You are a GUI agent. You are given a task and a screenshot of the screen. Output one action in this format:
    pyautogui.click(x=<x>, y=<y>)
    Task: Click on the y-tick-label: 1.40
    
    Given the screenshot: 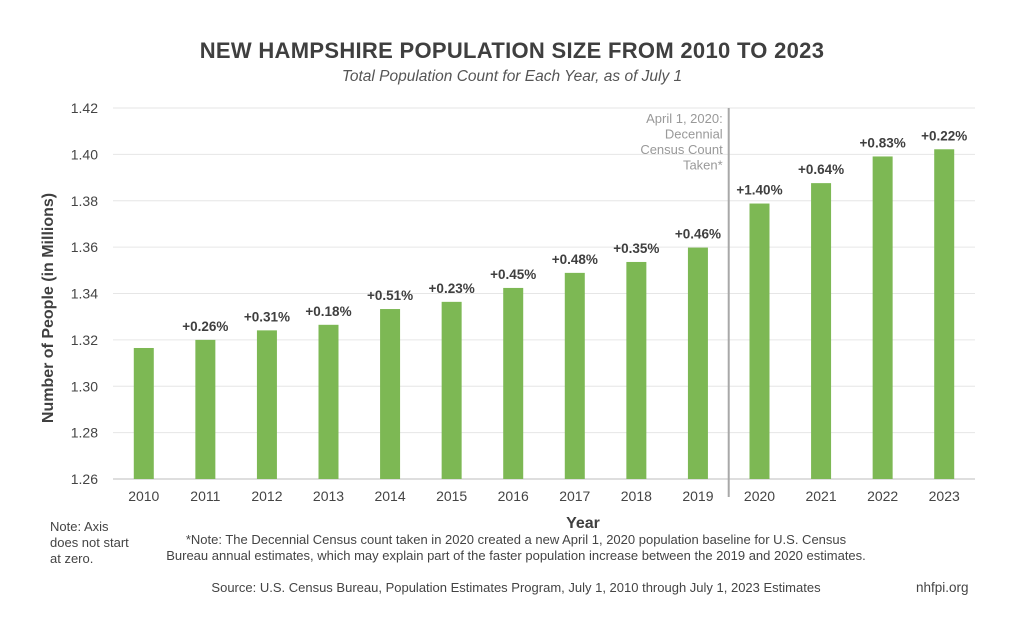 What is the action you would take?
    pyautogui.click(x=84, y=154)
    